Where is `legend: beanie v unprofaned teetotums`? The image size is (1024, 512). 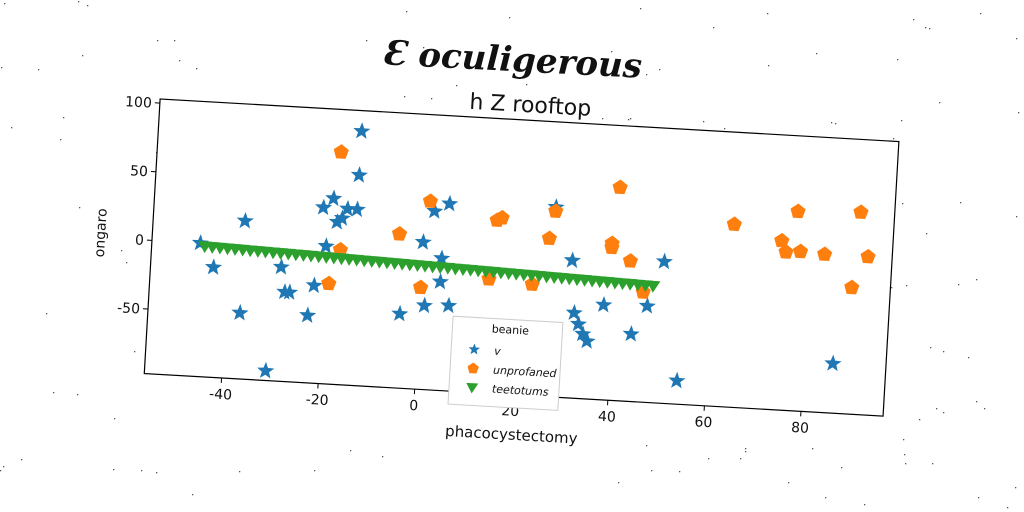 legend: beanie v unprofaned teetotums is located at coordinates (505, 363).